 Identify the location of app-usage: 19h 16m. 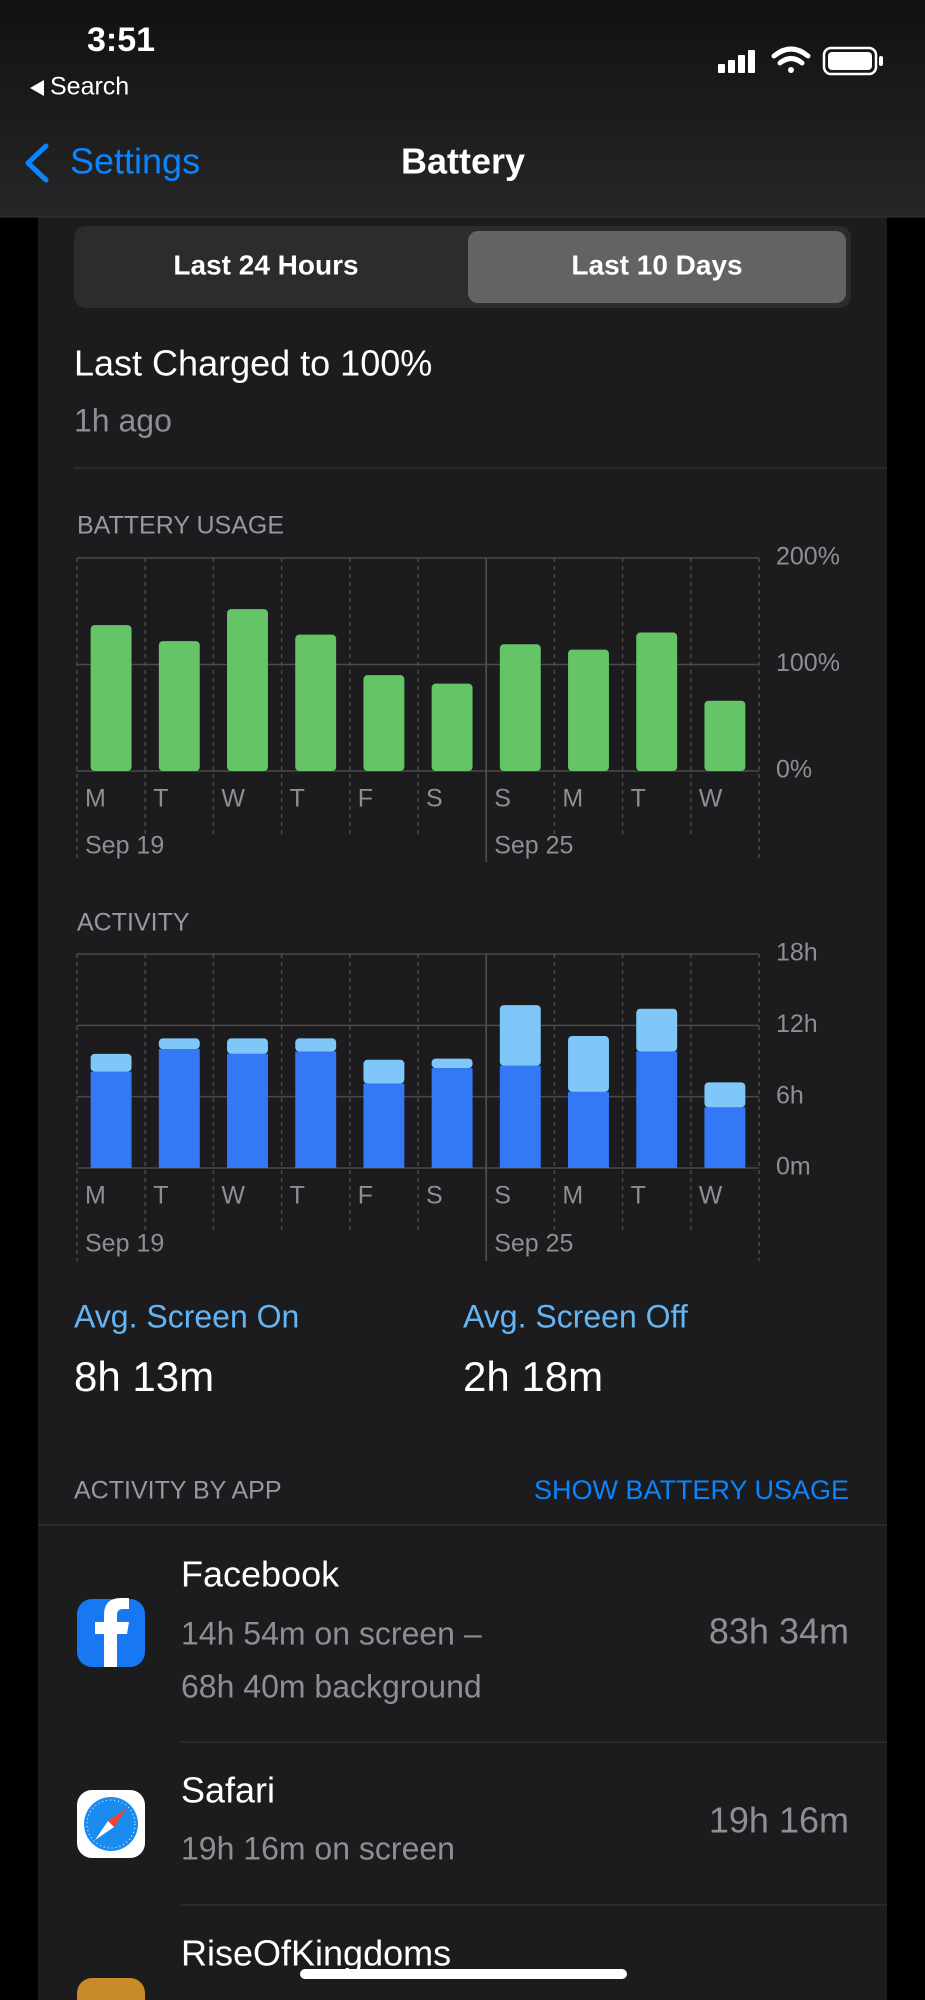
(779, 1820).